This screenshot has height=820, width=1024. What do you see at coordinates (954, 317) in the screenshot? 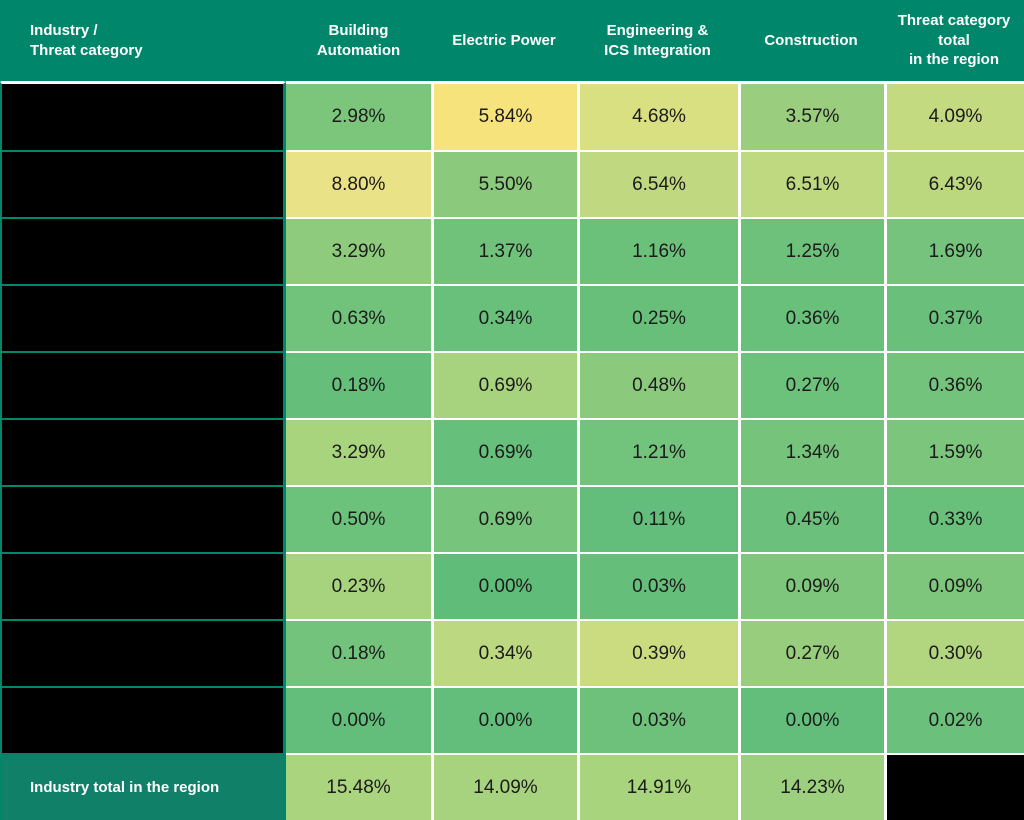
I see `data-cell: 0.37%` at bounding box center [954, 317].